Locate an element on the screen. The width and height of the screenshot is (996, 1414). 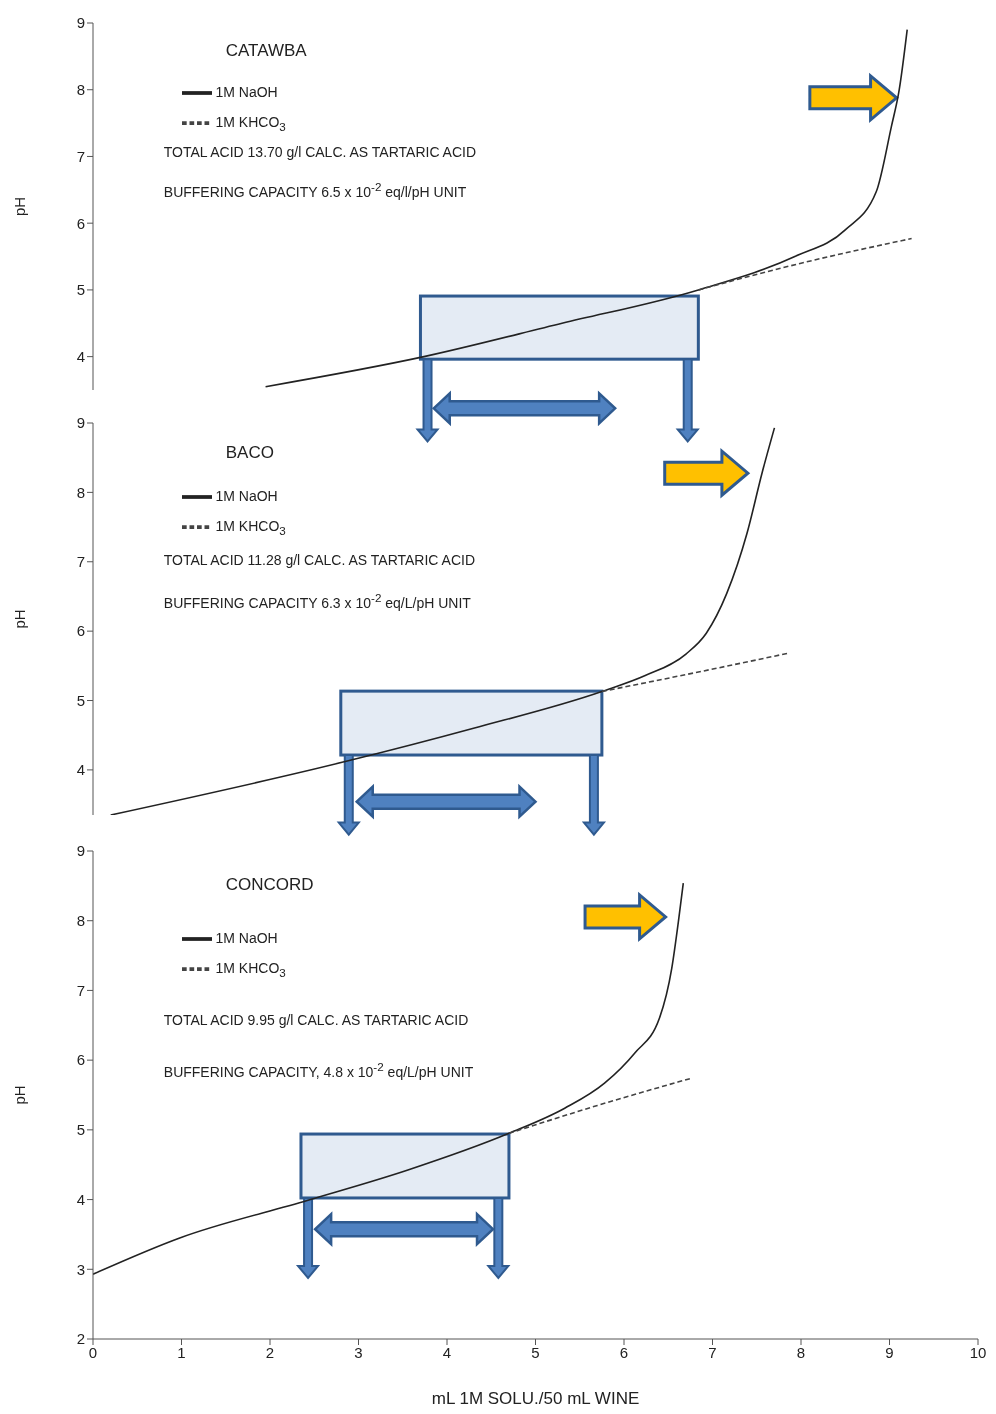
x-tick-label: 7 is located at coordinates (712, 1352).